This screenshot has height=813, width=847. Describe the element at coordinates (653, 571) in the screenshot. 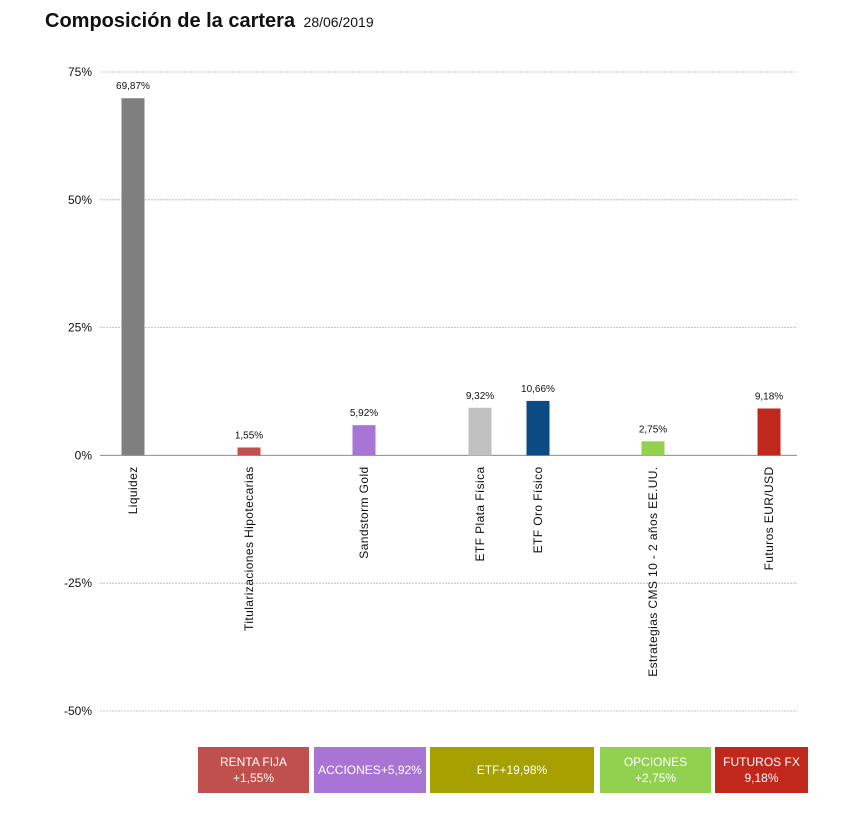

I see `category-label: Estrategias CMS 10 - 2 años EE.UU.` at that location.